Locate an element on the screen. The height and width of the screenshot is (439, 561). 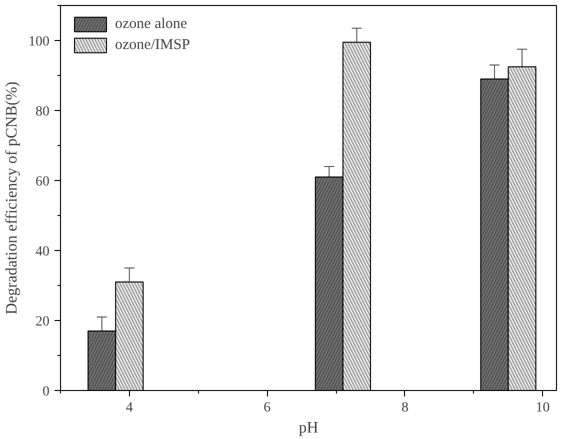
y-axis-title: Degradation efficiency of pCNB(%) is located at coordinates (12, 198).